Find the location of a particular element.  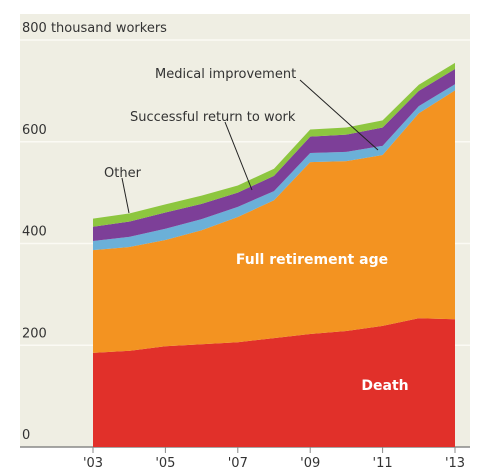

y-tick-label: 600 is located at coordinates (34, 130).